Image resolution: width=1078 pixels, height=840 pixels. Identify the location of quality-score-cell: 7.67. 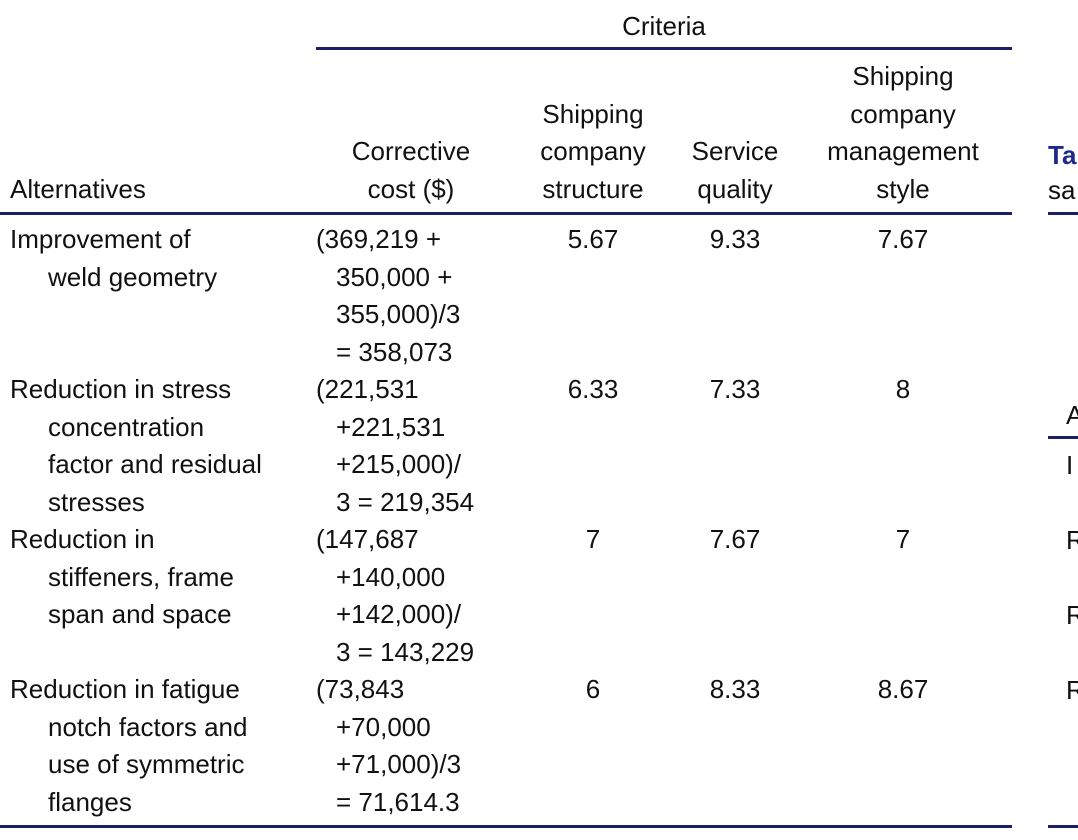
(735, 539).